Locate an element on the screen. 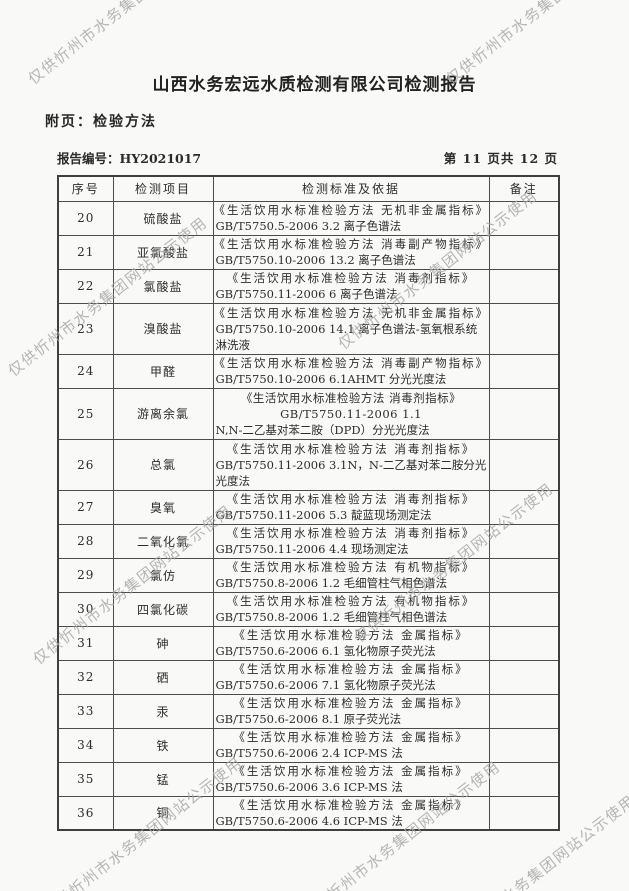 The width and height of the screenshot is (629, 891). table-header-row: 序号 检测项目 检测标准及依据 备注 is located at coordinates (308, 188).